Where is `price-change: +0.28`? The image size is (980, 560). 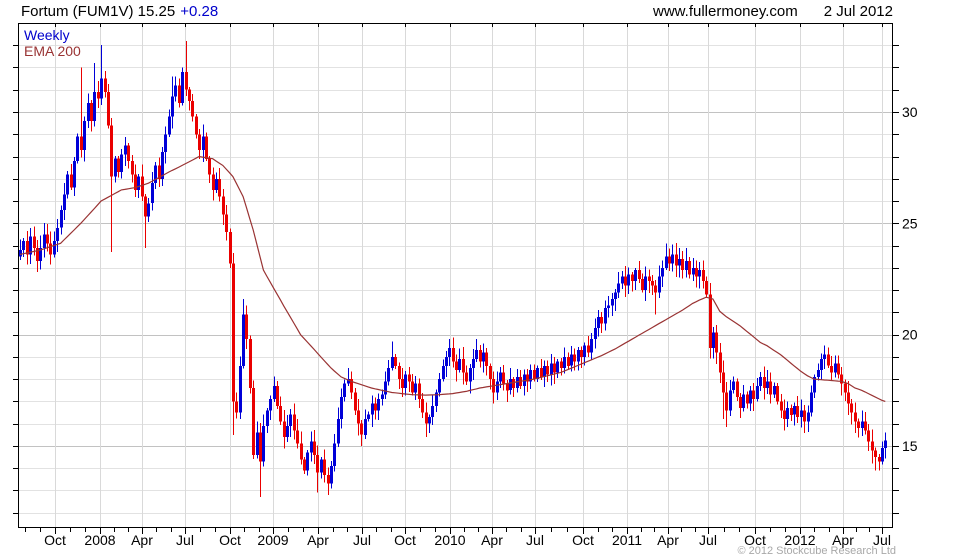
price-change: +0.28 is located at coordinates (199, 11).